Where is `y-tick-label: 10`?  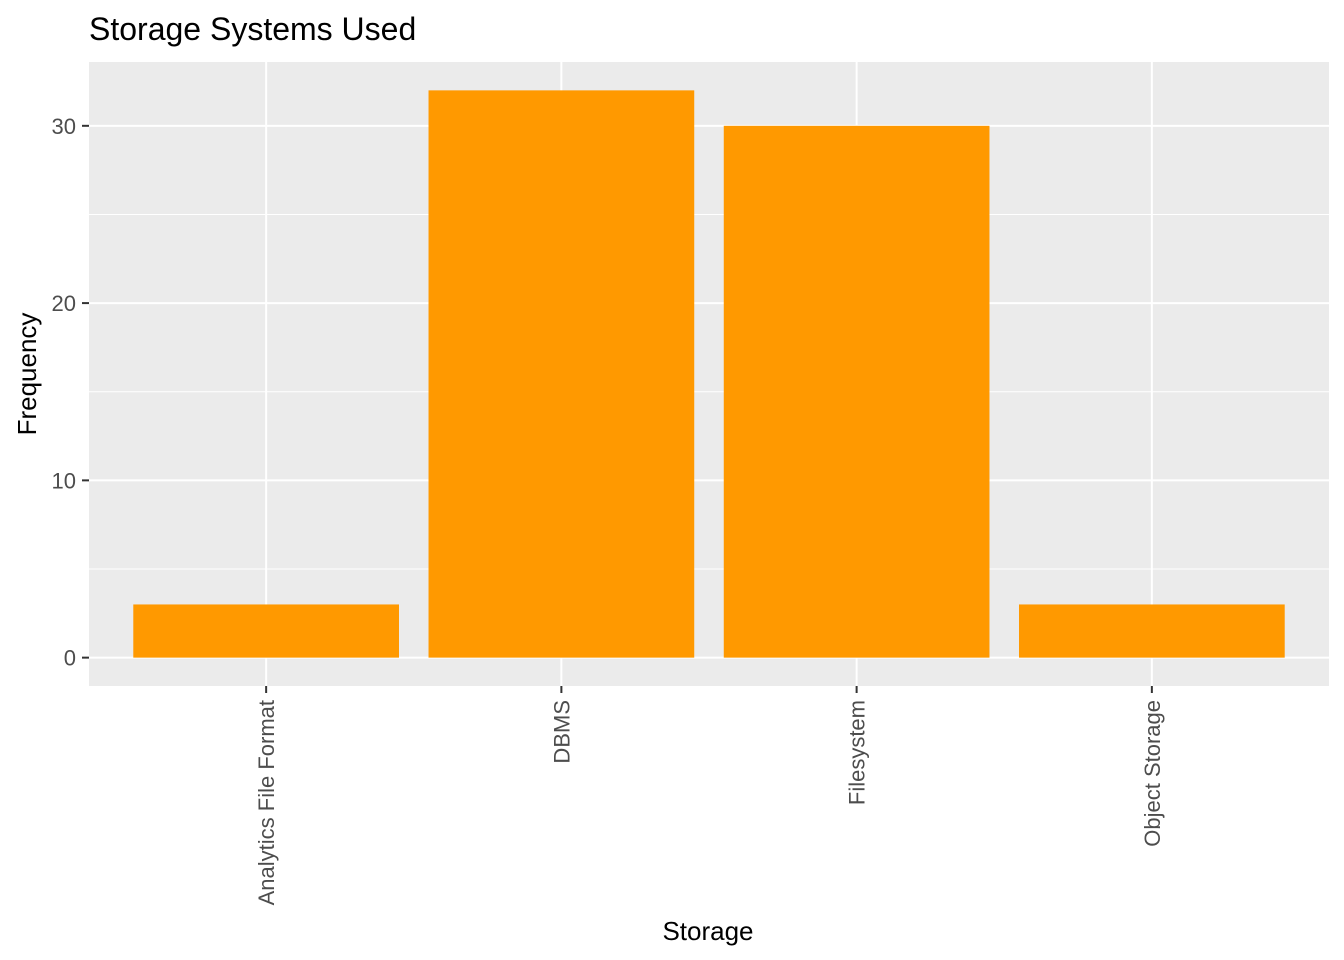
y-tick-label: 10 is located at coordinates (64, 480).